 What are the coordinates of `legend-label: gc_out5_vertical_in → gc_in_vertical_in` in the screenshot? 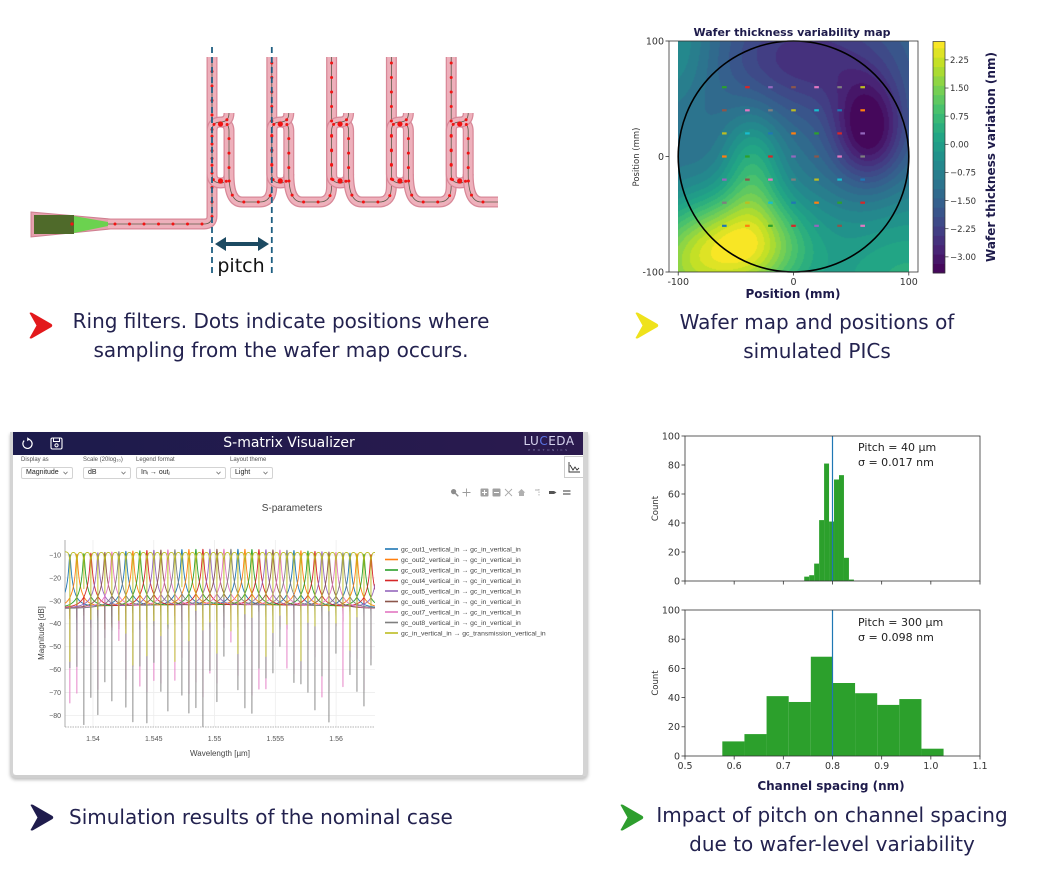 It's located at (461, 591).